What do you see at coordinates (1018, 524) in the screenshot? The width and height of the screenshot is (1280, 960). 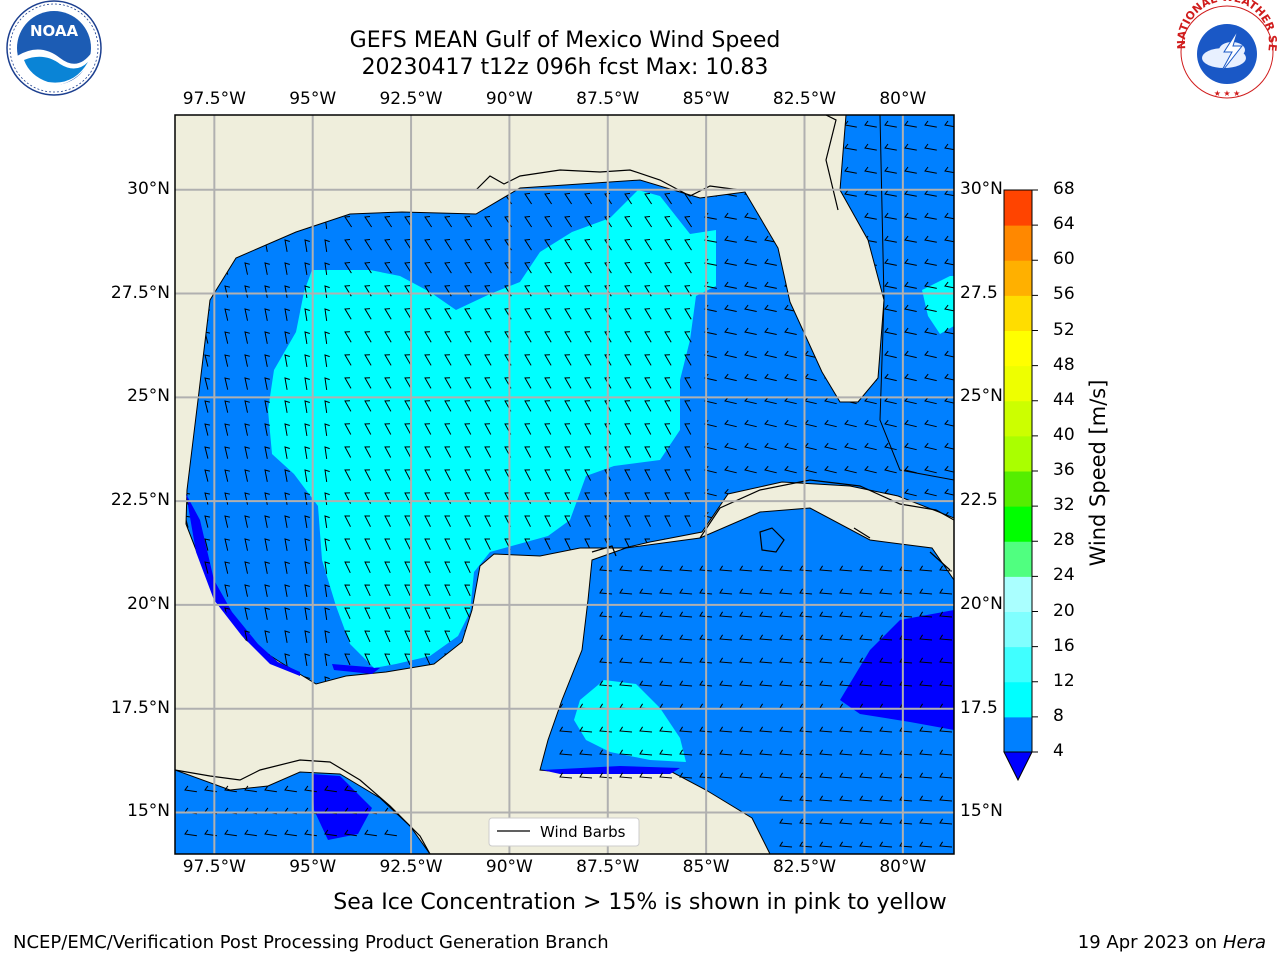 I see `colorbar-segment` at bounding box center [1018, 524].